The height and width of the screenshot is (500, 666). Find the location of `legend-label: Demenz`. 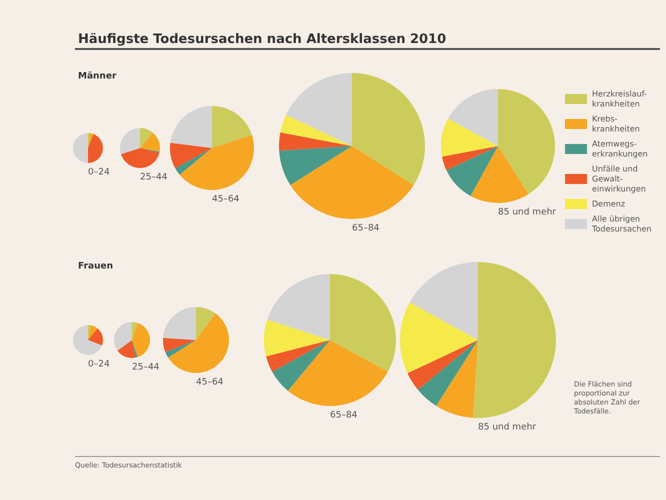

legend-label: Demenz is located at coordinates (609, 204).